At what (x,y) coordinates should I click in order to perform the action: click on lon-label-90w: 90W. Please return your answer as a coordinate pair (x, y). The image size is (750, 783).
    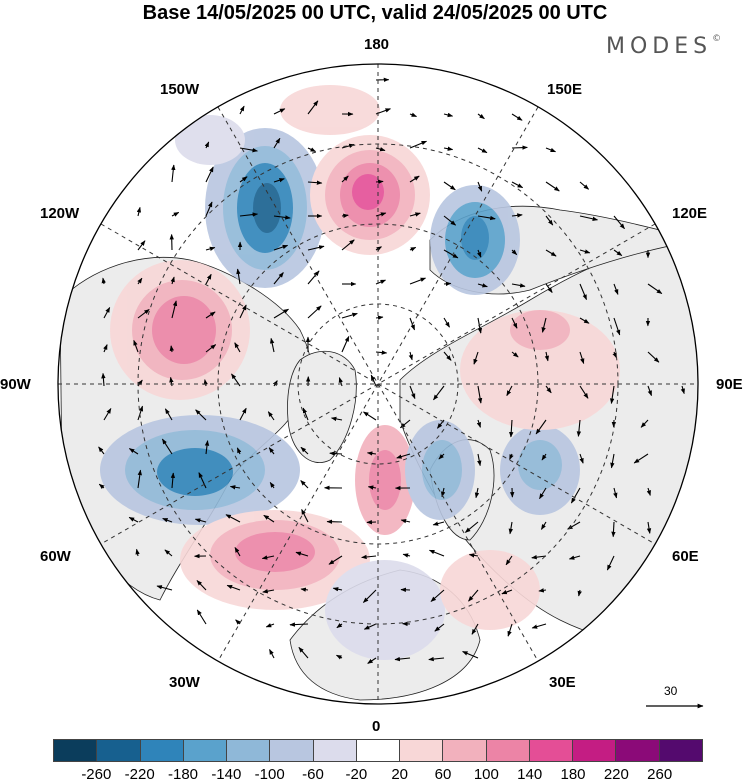
    Looking at the image, I should click on (15, 384).